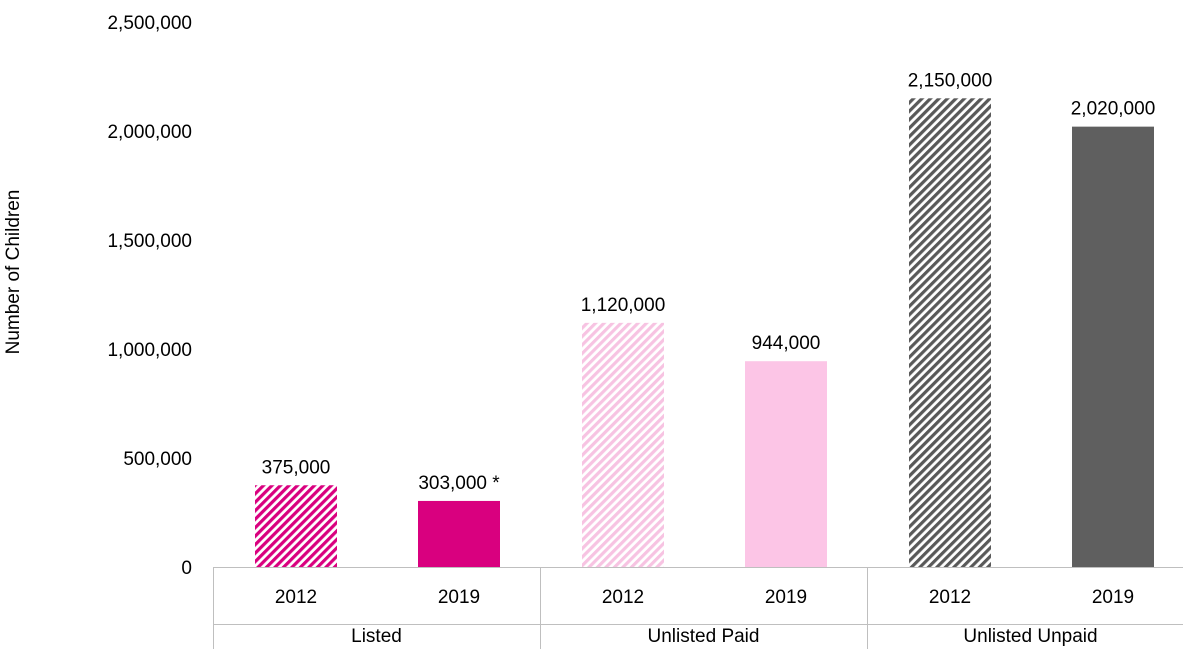  I want to click on y-tick-label: 2,500,000, so click(149, 23).